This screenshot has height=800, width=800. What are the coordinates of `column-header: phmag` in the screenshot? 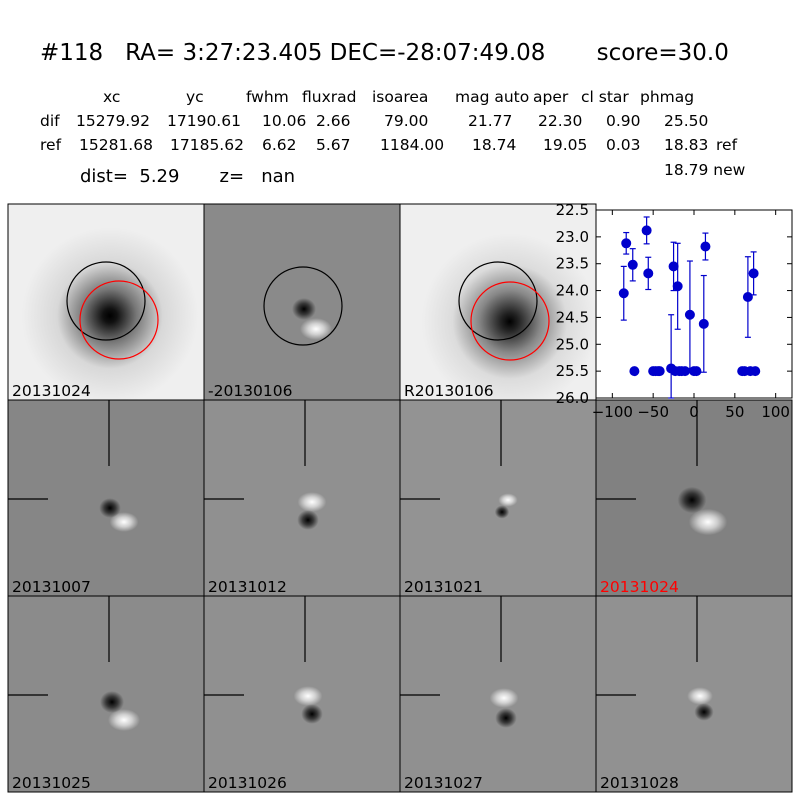 It's located at (667, 97).